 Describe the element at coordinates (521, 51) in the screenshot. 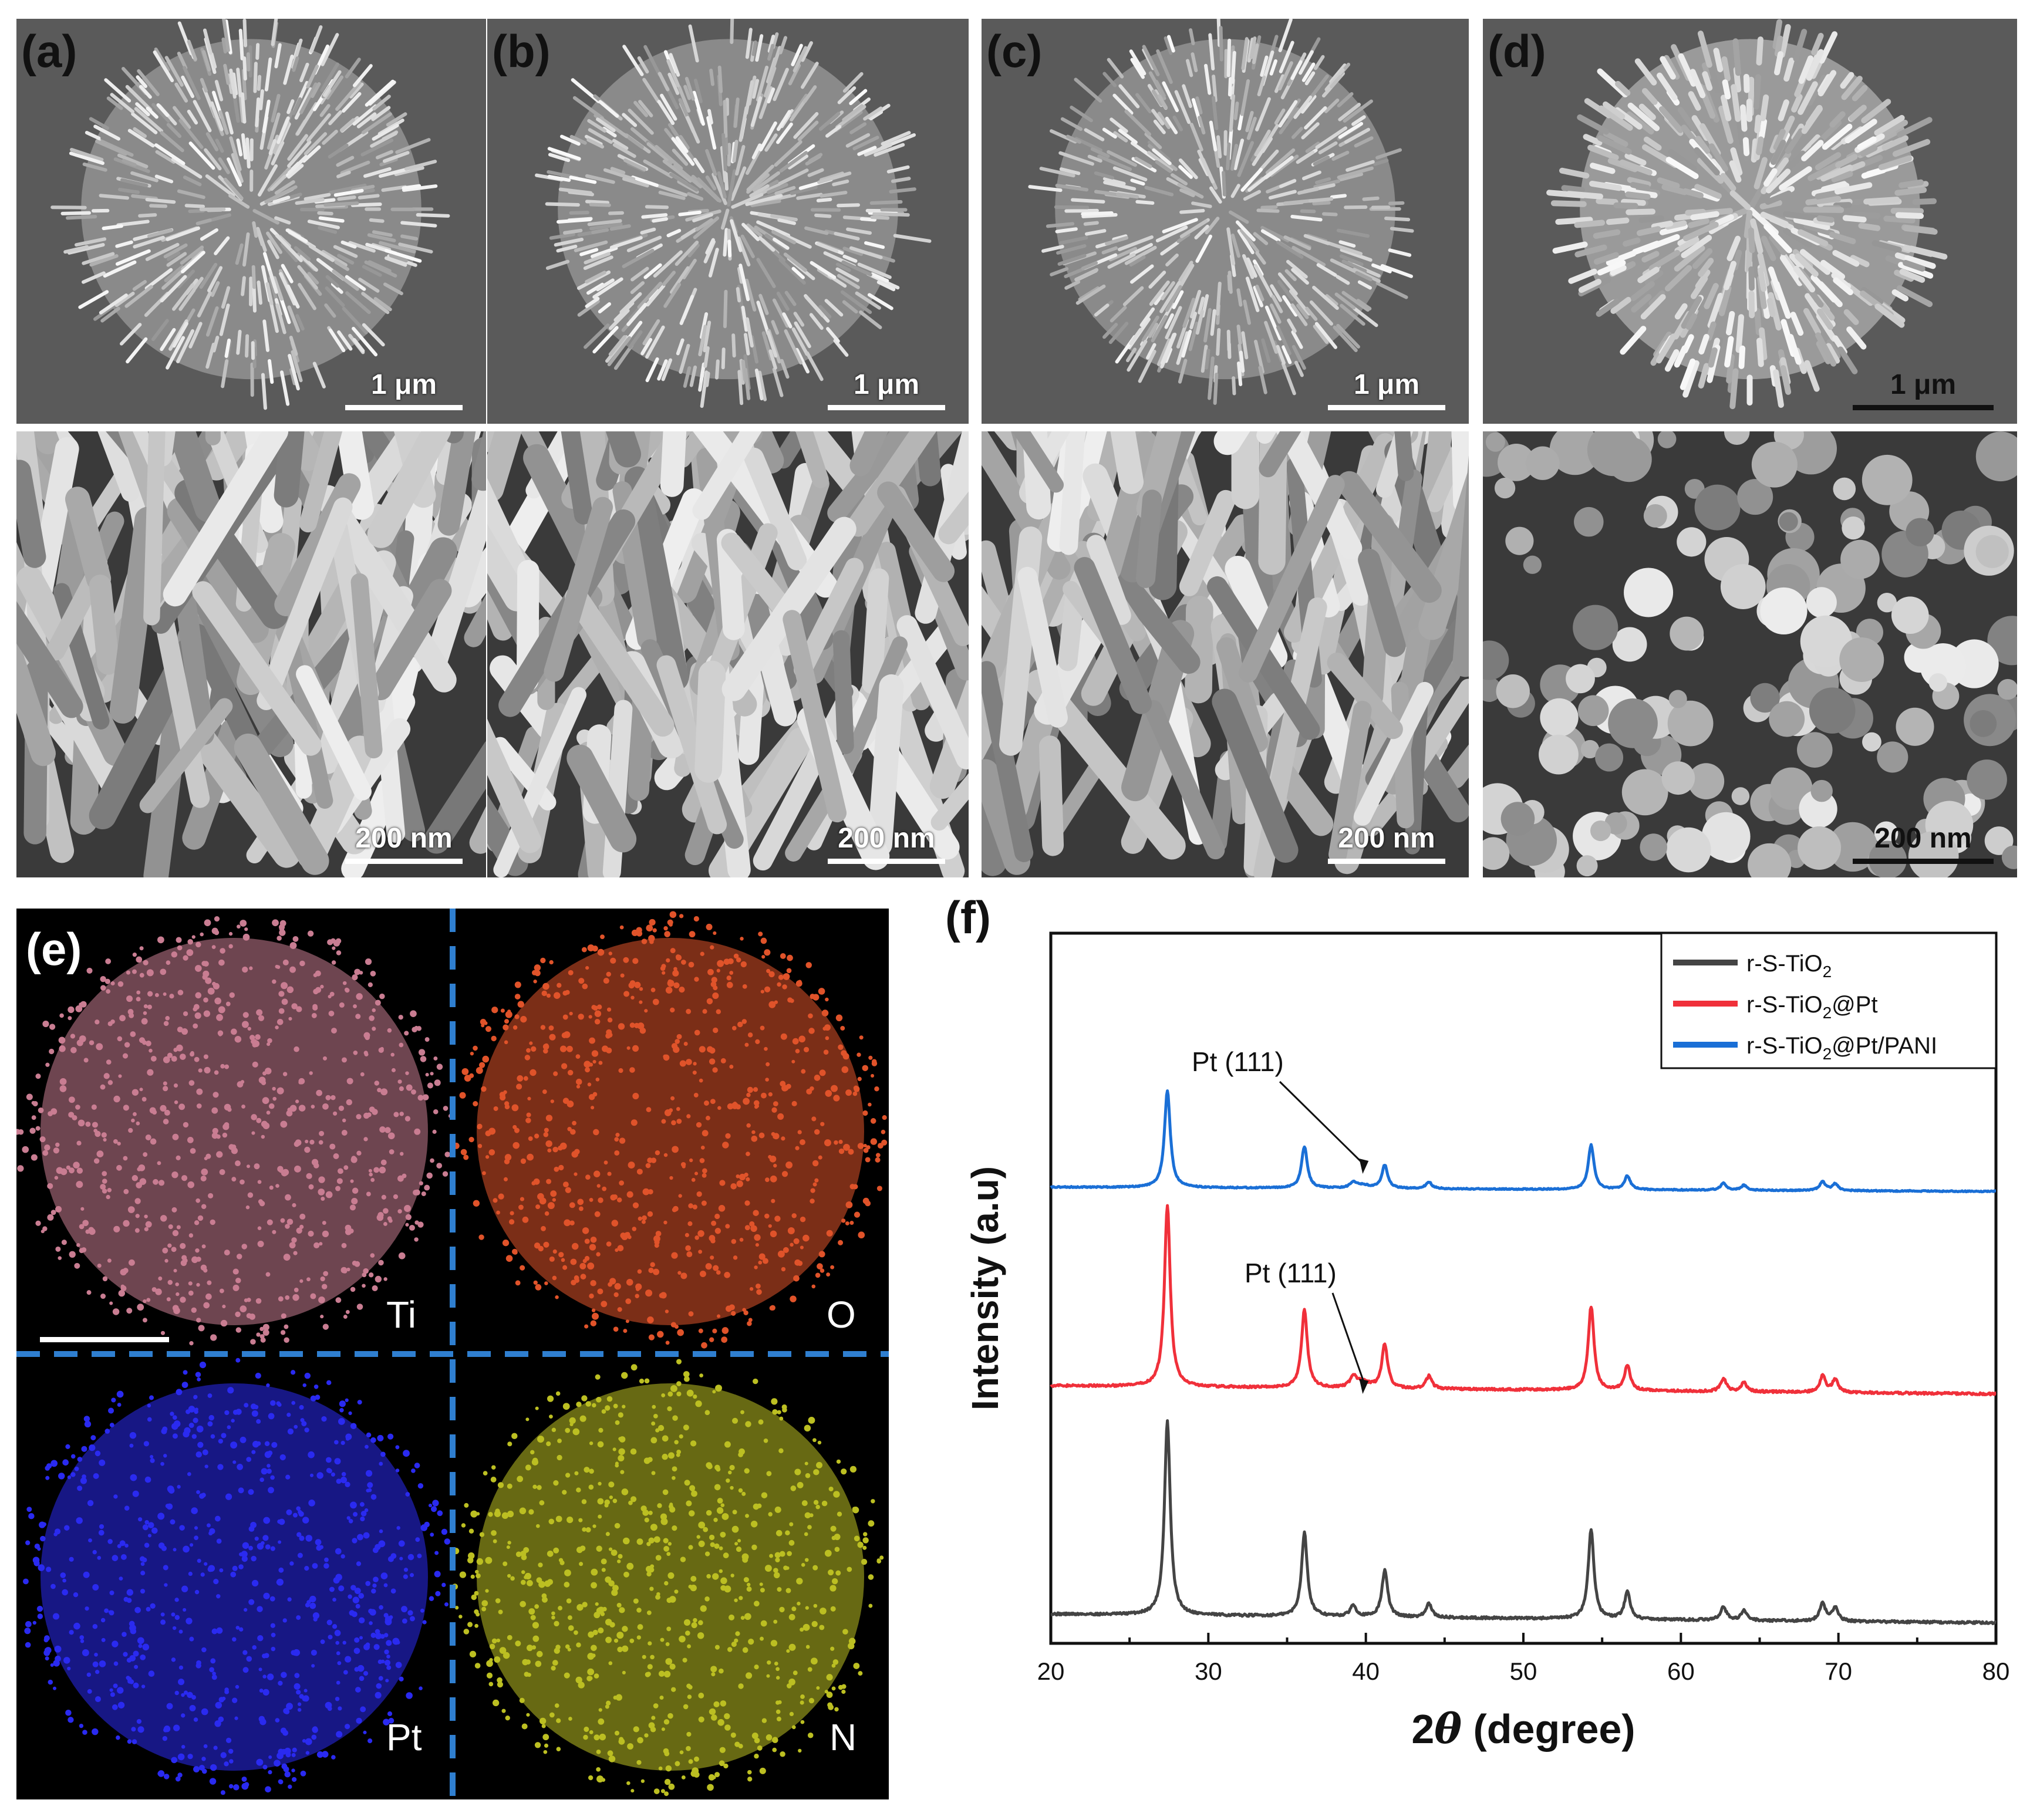

I see `panel-label-b: (b)` at that location.